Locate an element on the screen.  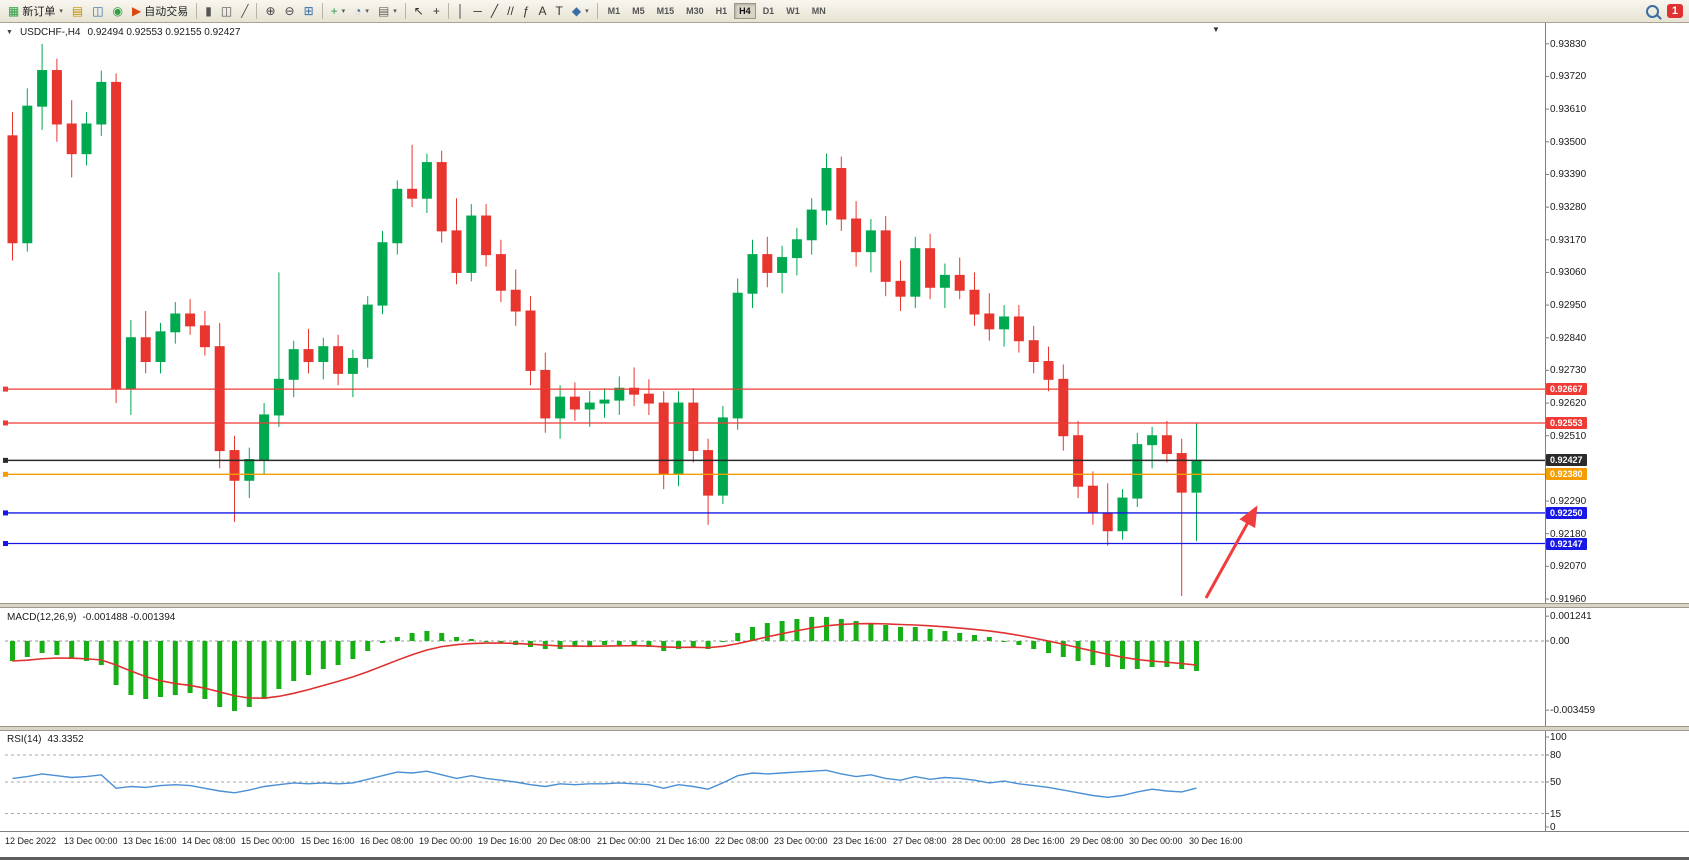
zoom-in-button: ⊕ is located at coordinates (270, 11).